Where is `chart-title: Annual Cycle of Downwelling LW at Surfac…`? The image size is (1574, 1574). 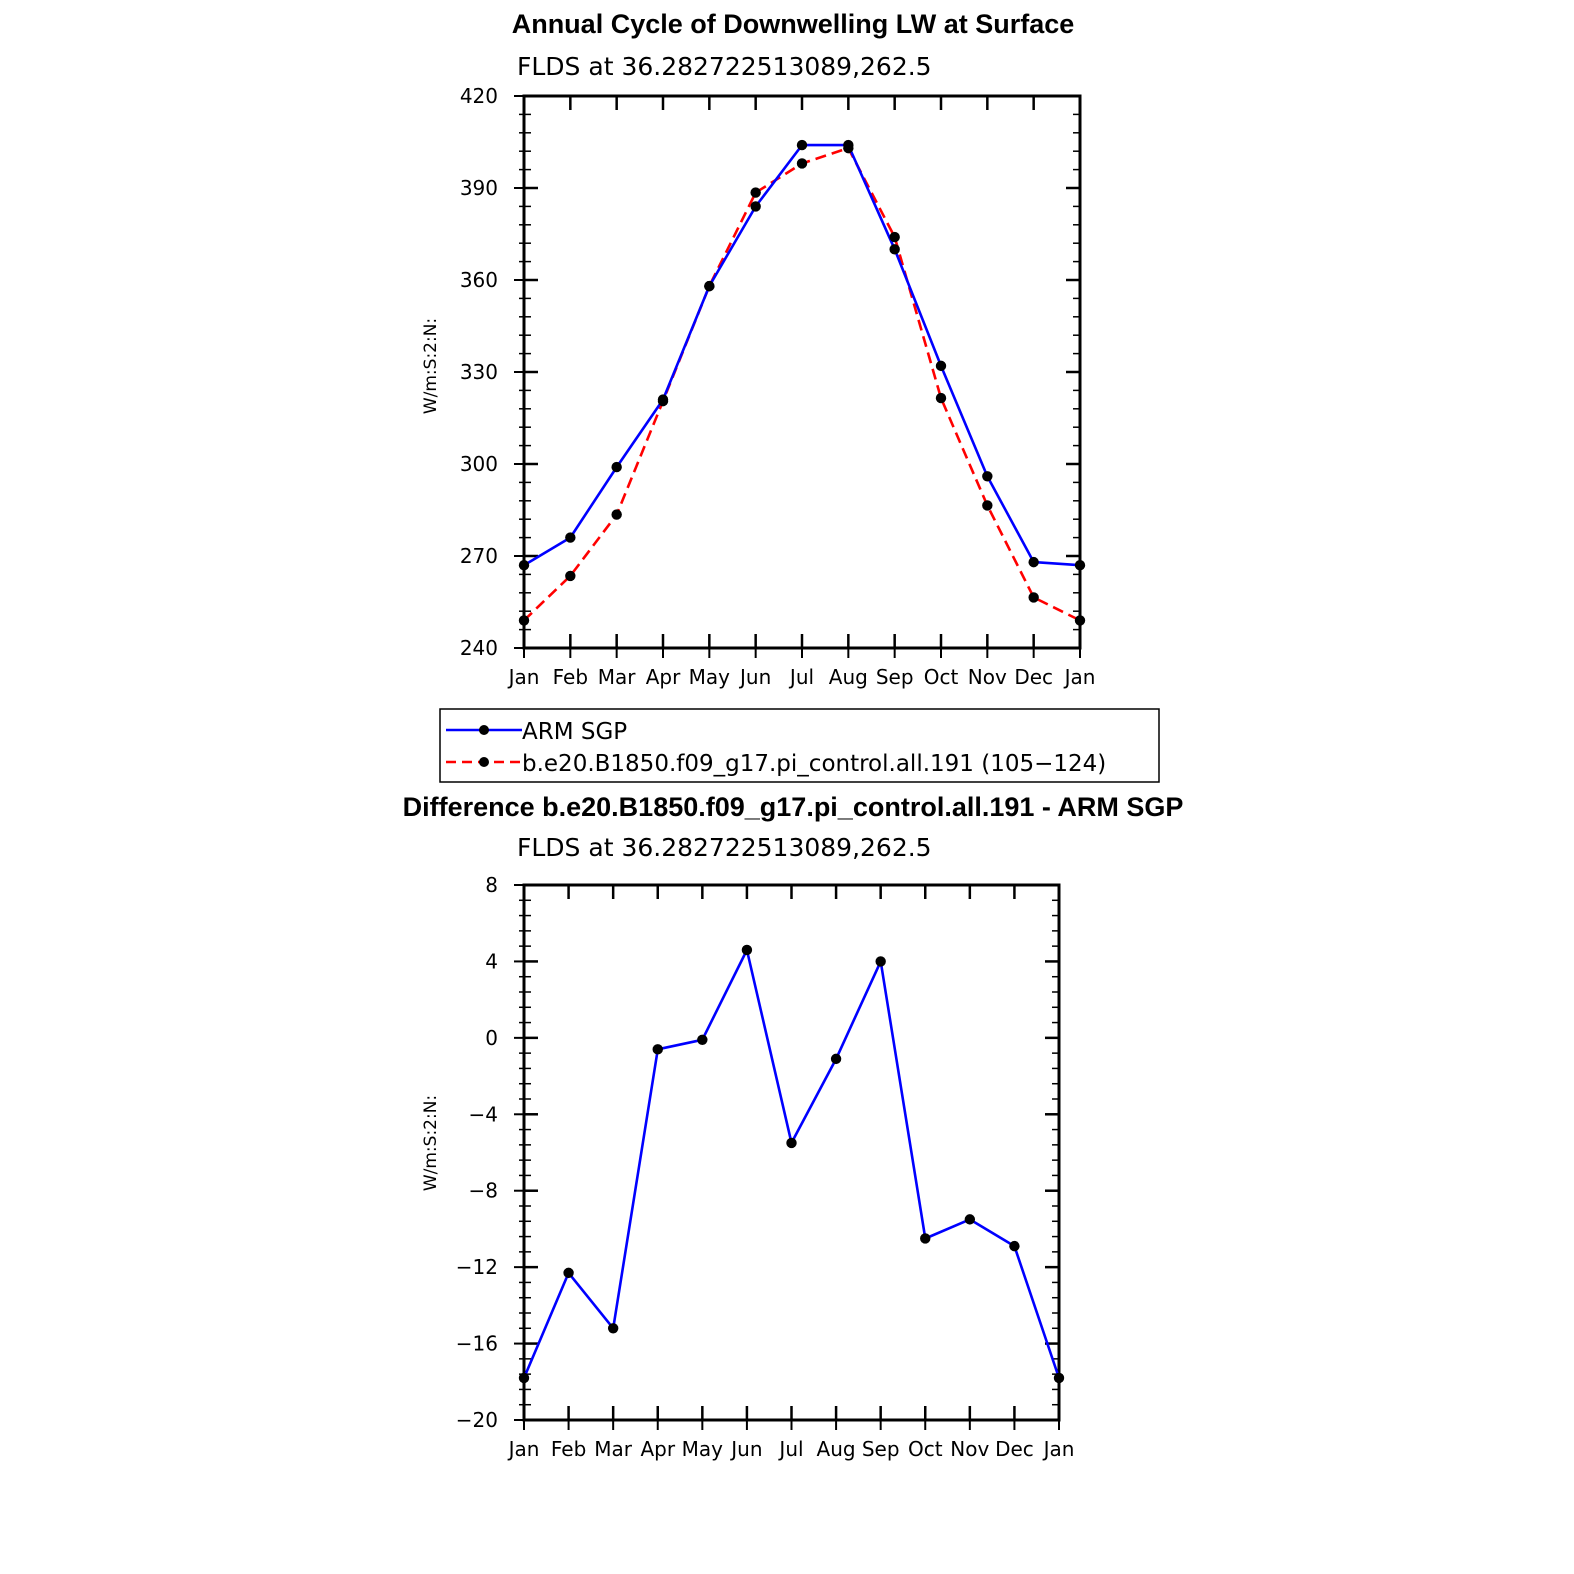
chart-title: Annual Cycle of Downwelling LW at Surfac… is located at coordinates (793, 24).